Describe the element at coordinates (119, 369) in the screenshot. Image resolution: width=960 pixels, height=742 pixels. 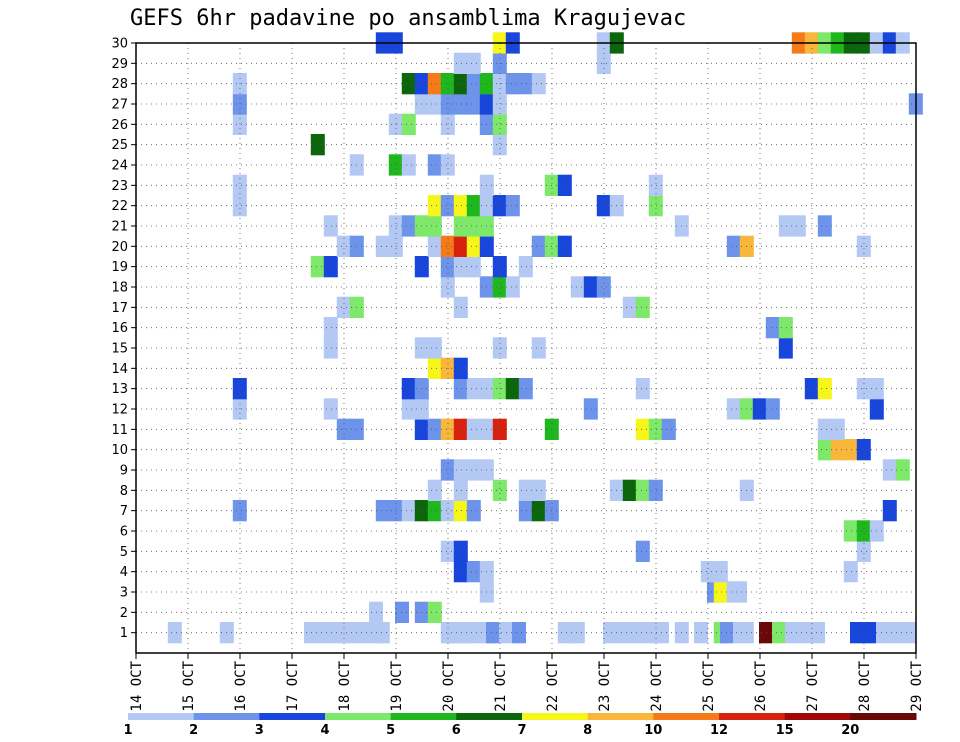
I see `y-tick-label: 14` at that location.